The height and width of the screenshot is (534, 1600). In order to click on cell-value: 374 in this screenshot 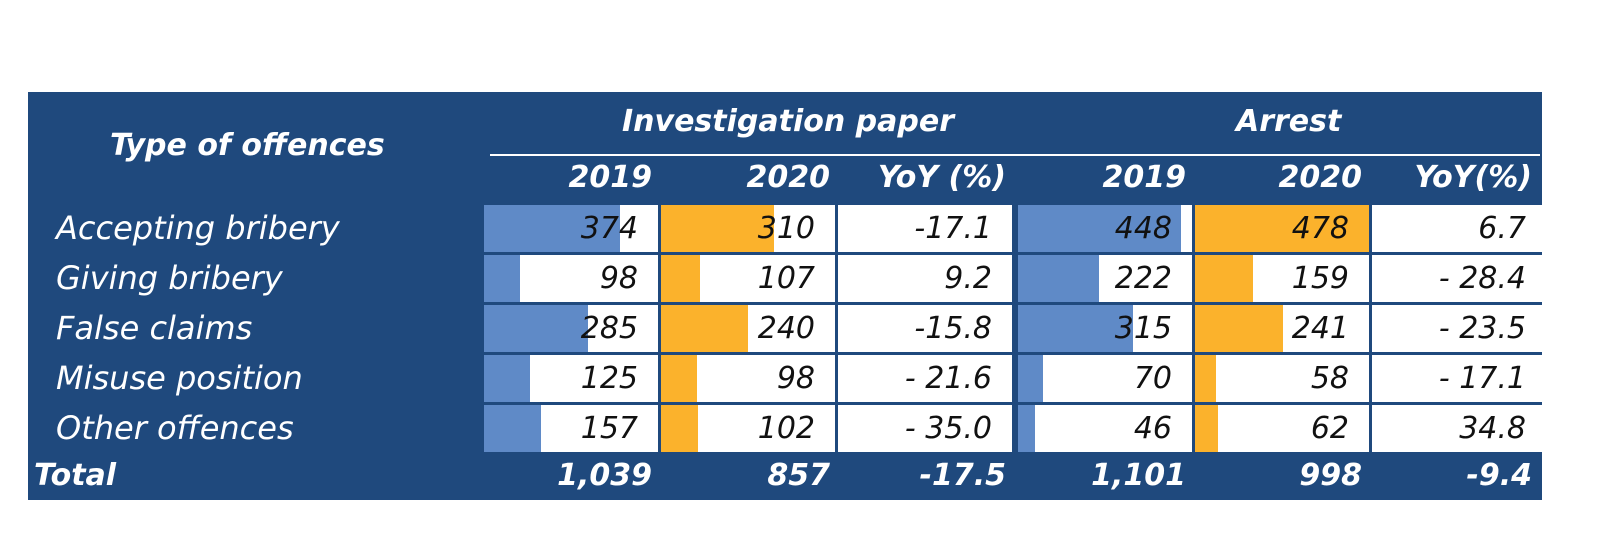, I will do `click(609, 228)`.